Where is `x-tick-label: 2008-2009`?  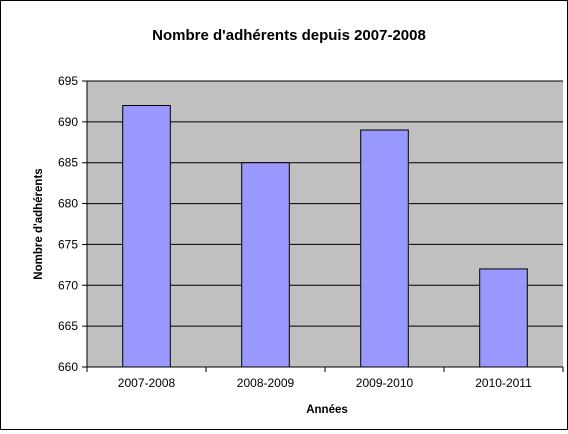
x-tick-label: 2008-2009 is located at coordinates (266, 383).